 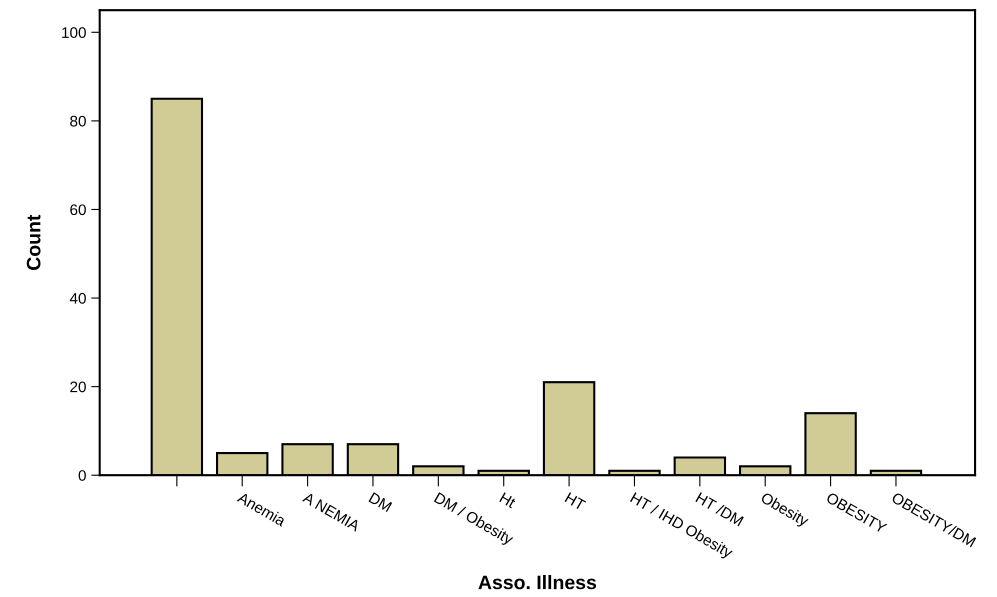 I want to click on x-tick-label: HT /DM, so click(x=719, y=509).